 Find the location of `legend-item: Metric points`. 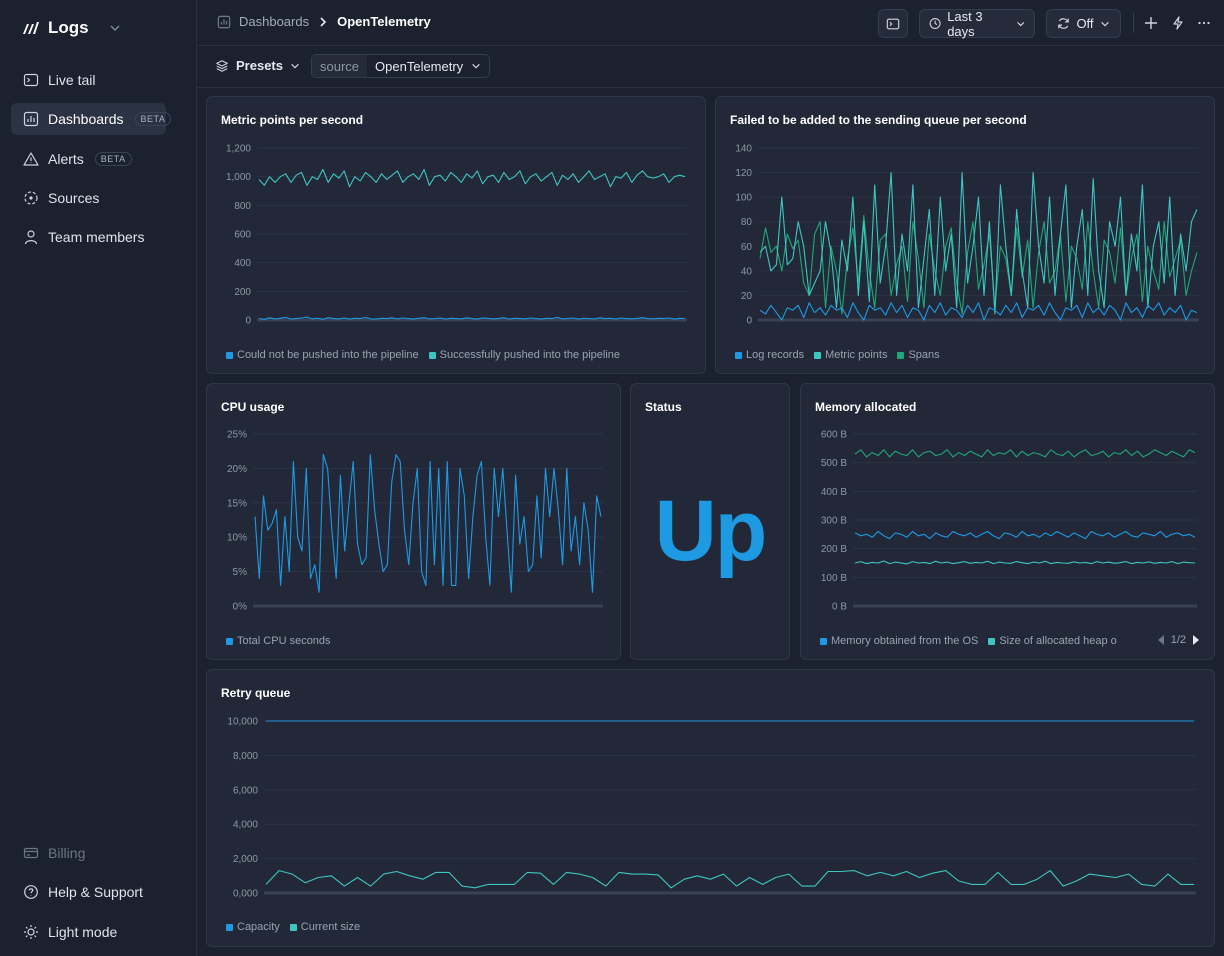

legend-item: Metric points is located at coordinates (850, 355).